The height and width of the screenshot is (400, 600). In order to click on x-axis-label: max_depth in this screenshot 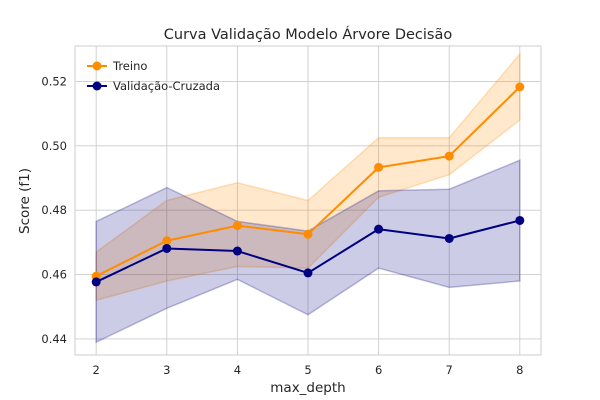, I will do `click(307, 388)`.